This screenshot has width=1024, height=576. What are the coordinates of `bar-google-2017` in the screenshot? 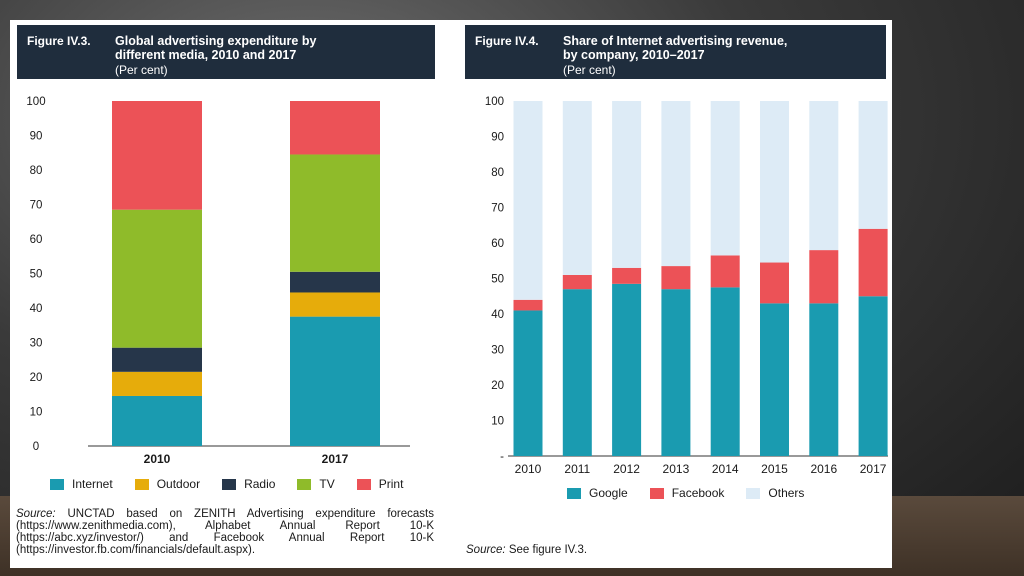 It's located at (873, 376).